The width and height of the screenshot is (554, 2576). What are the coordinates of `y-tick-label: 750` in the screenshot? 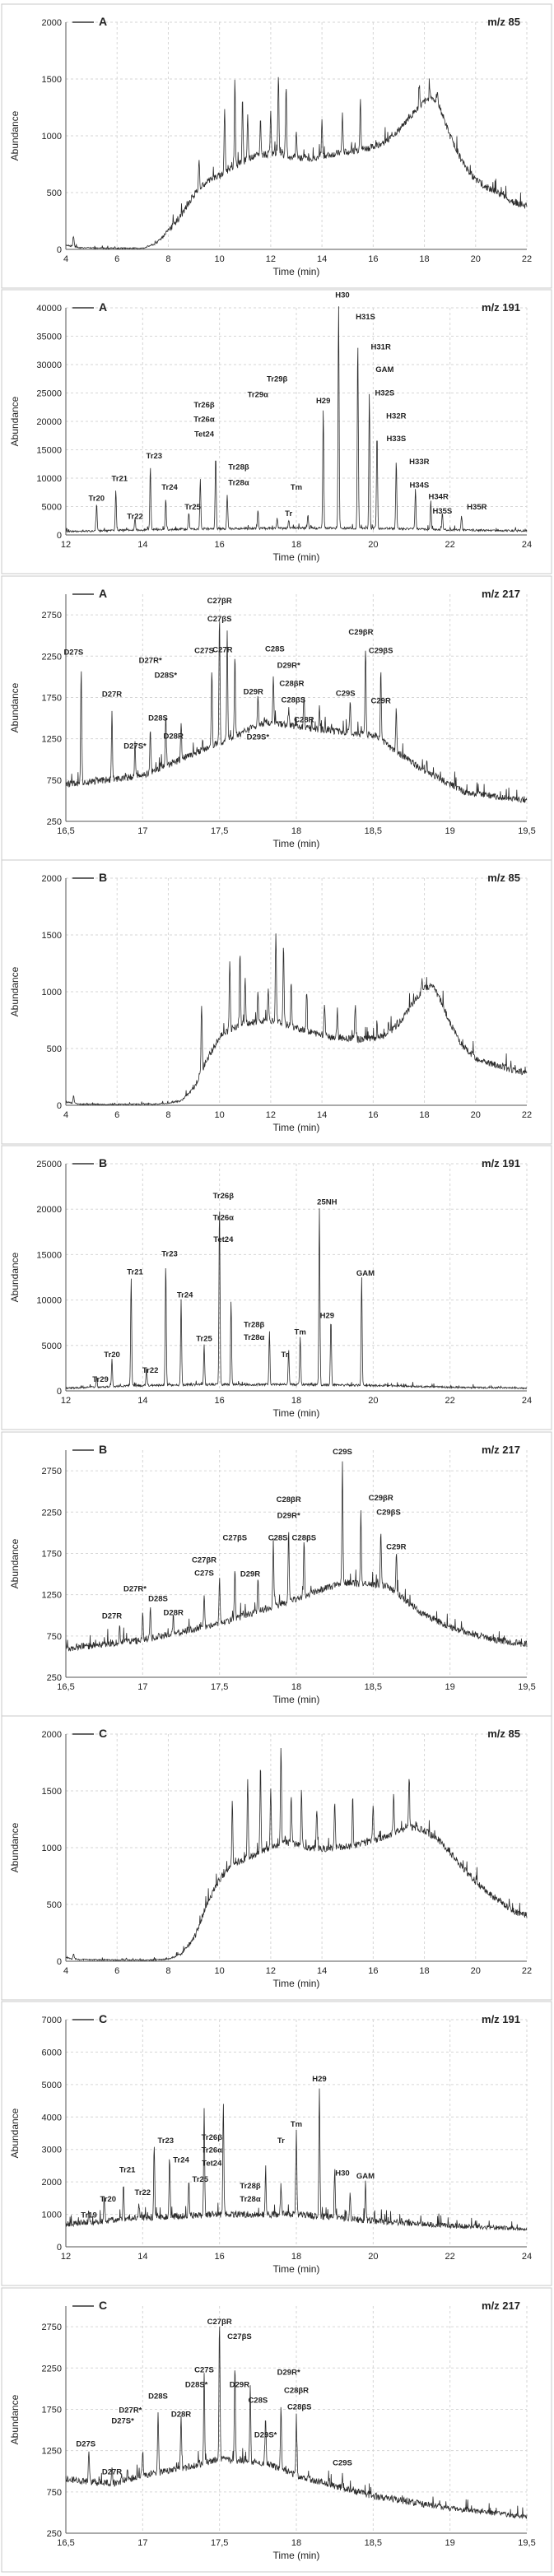 It's located at (54, 1637).